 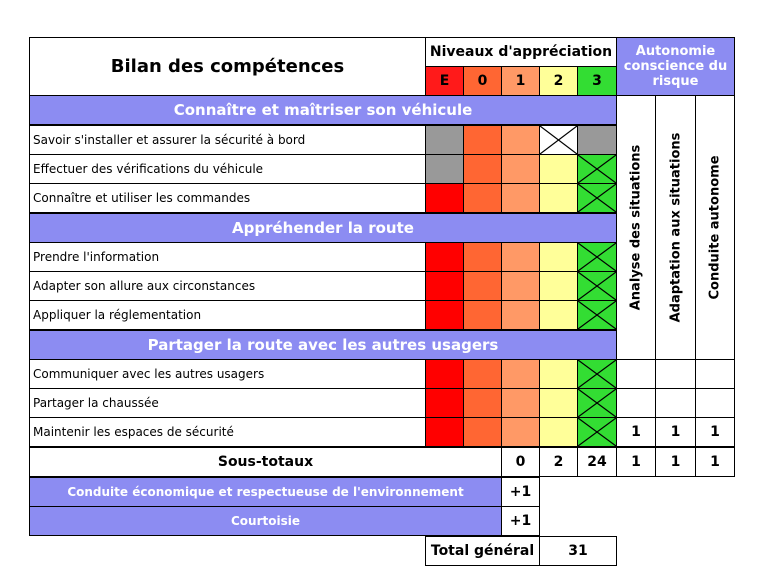 I want to click on total-label: Total général, so click(x=482, y=551).